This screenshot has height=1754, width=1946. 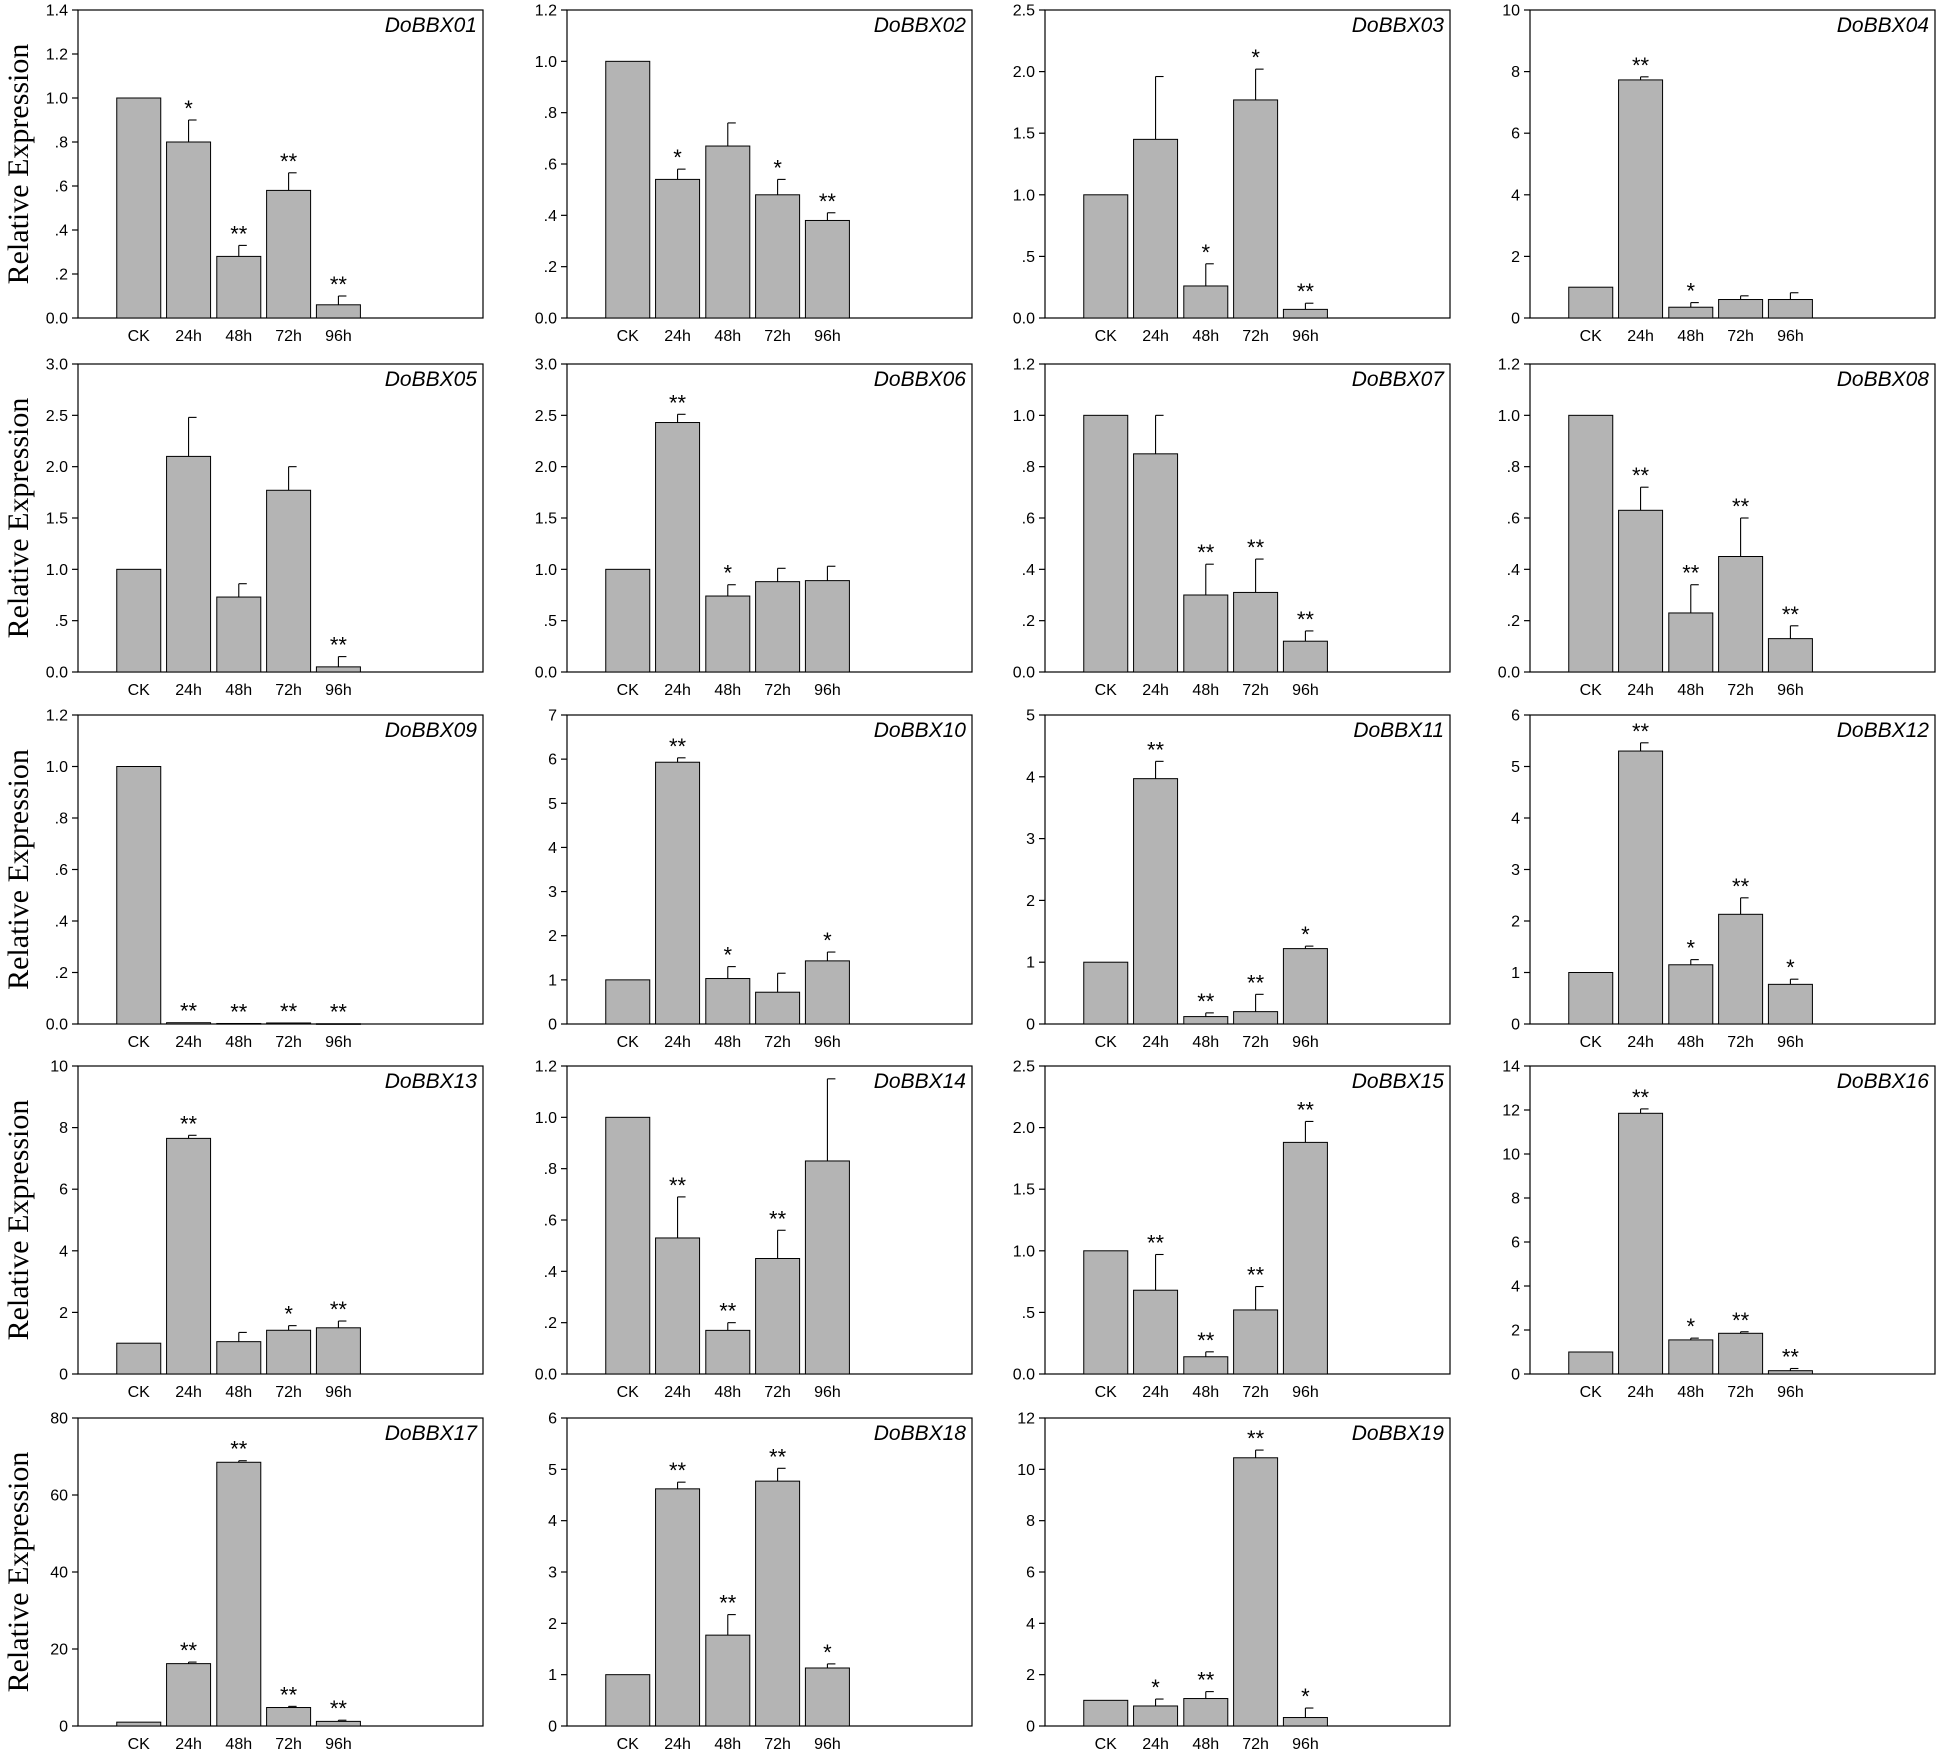 I want to click on chart-title: DoBBX03, so click(x=1398, y=25).